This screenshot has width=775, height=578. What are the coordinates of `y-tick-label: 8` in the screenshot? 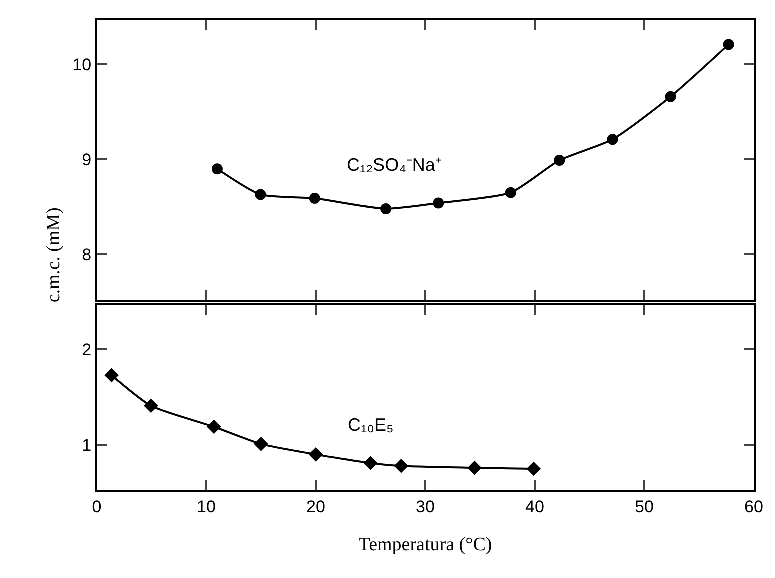 It's located at (87, 254).